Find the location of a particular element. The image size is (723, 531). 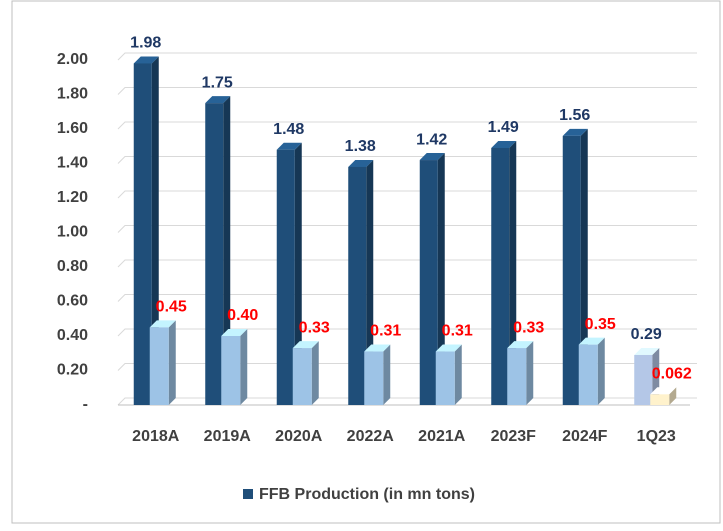

y-tick-label: 1.20 is located at coordinates (72, 197).